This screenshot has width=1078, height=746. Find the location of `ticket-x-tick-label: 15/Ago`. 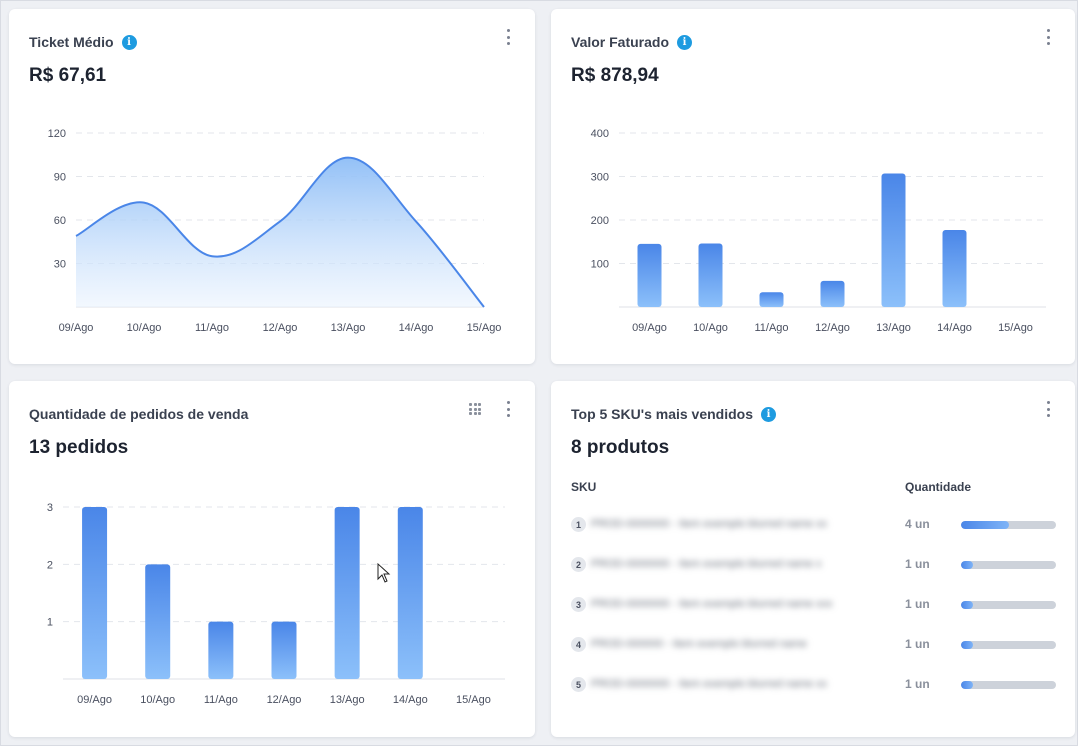

ticket-x-tick-label: 15/Ago is located at coordinates (484, 328).